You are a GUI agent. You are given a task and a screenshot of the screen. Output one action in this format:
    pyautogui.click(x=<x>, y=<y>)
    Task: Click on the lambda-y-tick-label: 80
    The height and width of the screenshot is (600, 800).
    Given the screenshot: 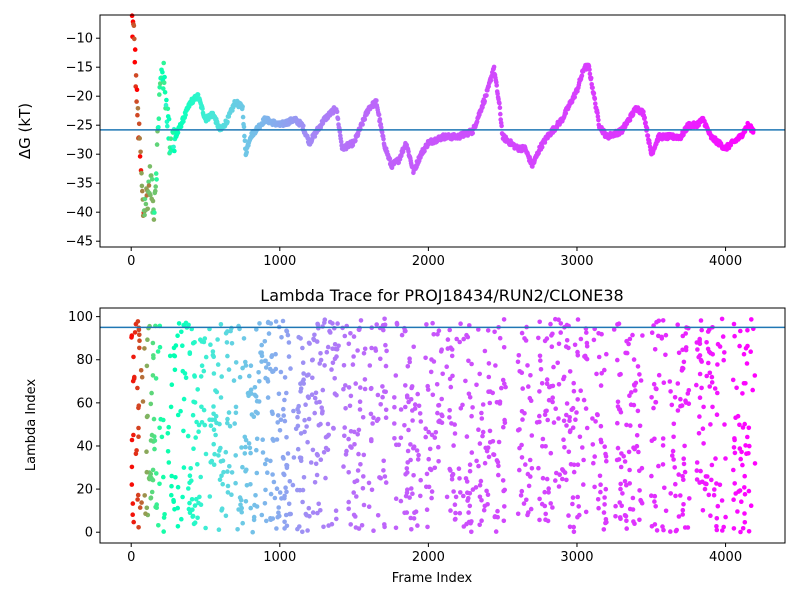 What is the action you would take?
    pyautogui.click(x=84, y=360)
    